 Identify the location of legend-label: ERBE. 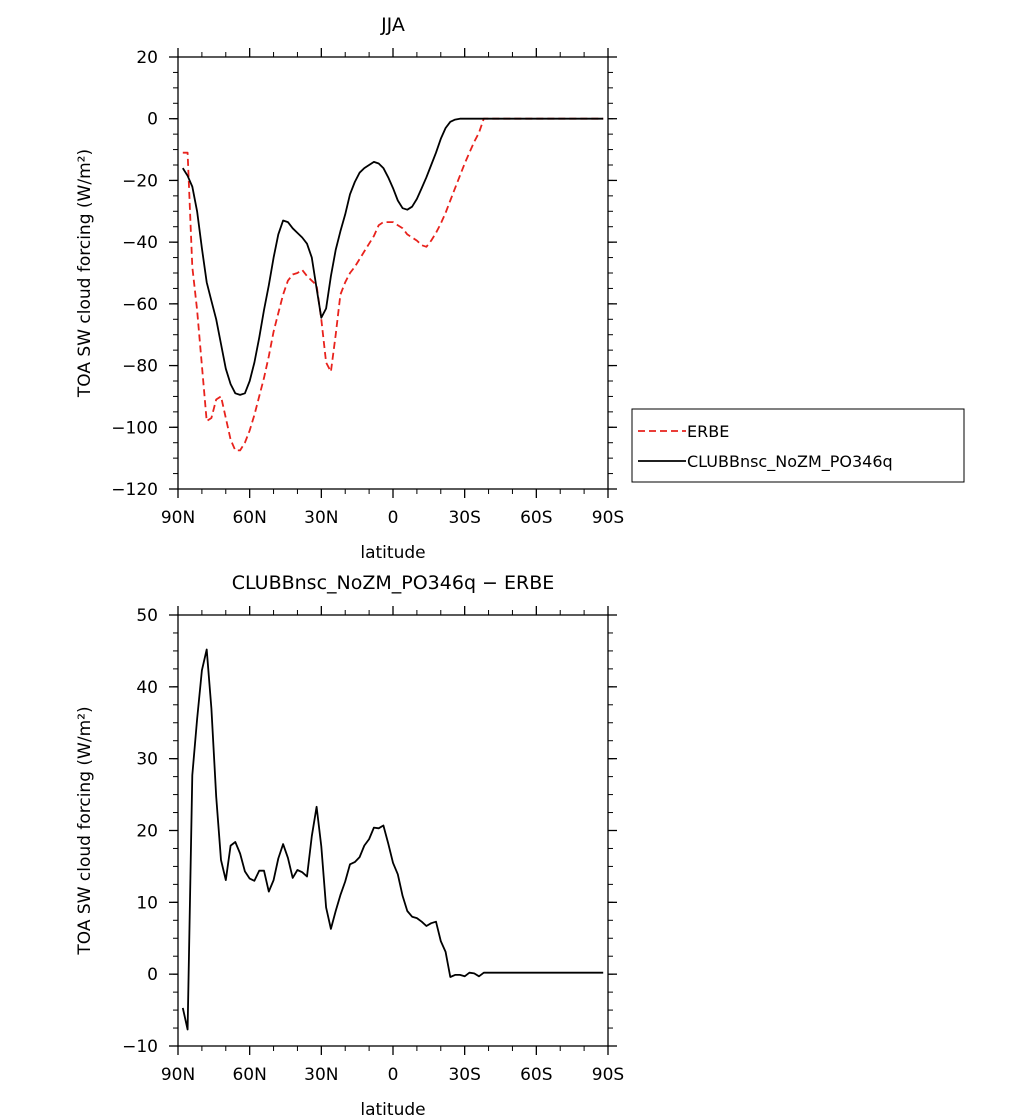
(708, 431).